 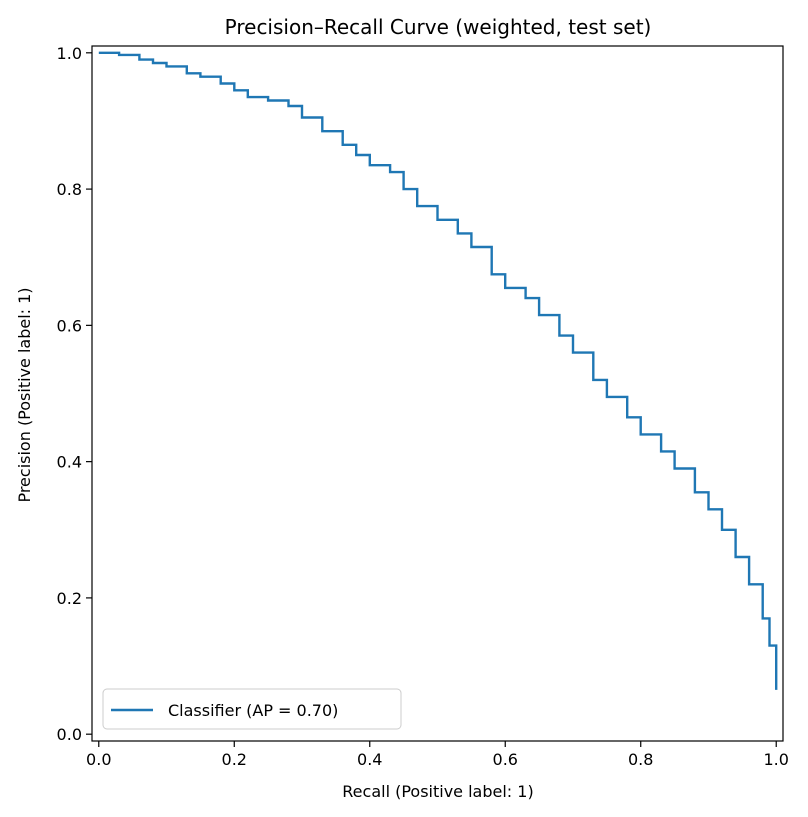 I want to click on y-tick-label: 1.0, so click(x=69, y=53).